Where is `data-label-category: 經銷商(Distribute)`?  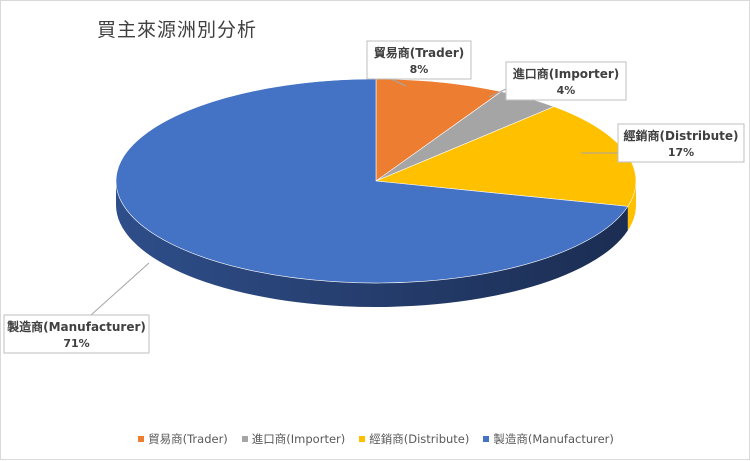 data-label-category: 經銷商(Distribute) is located at coordinates (681, 135).